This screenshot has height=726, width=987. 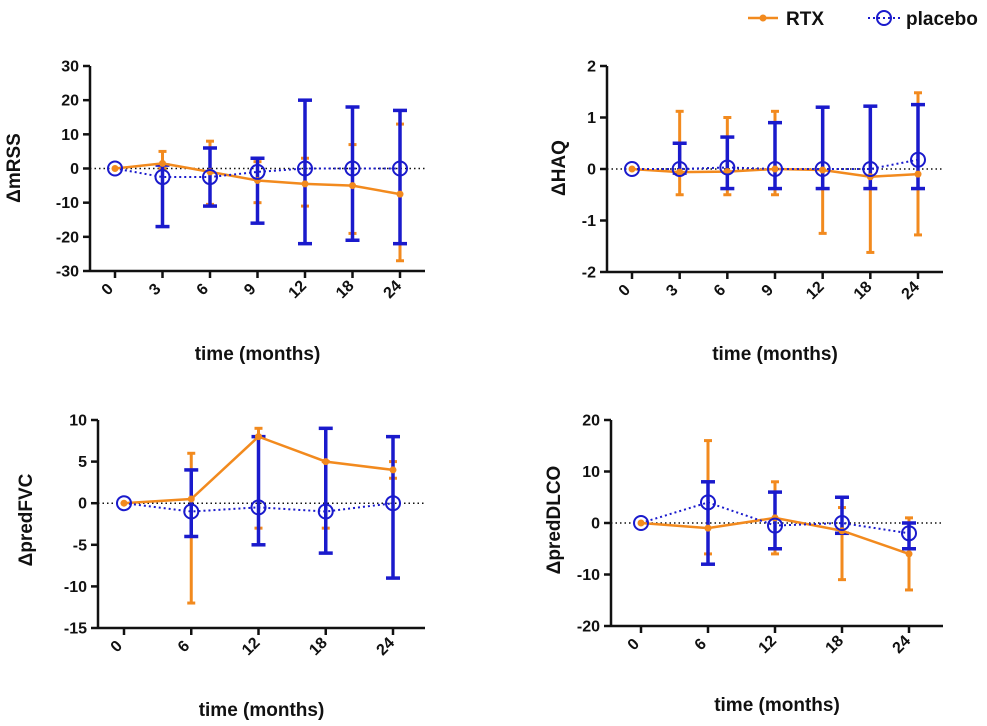 I want to click on legend: RTX placebo, so click(x=863, y=19).